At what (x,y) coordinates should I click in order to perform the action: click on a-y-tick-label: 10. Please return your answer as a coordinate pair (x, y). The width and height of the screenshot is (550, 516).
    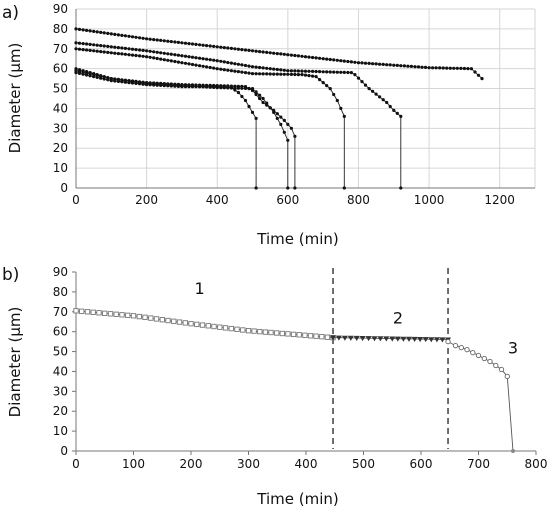
    Looking at the image, I should click on (60, 168).